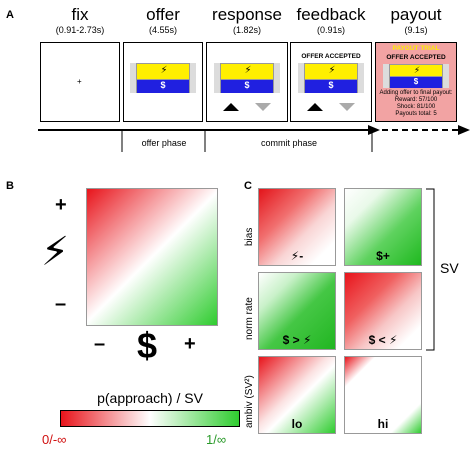 This screenshot has height=452, width=474. Describe the element at coordinates (152, 257) in the screenshot. I see `approach-heatmap` at that location.